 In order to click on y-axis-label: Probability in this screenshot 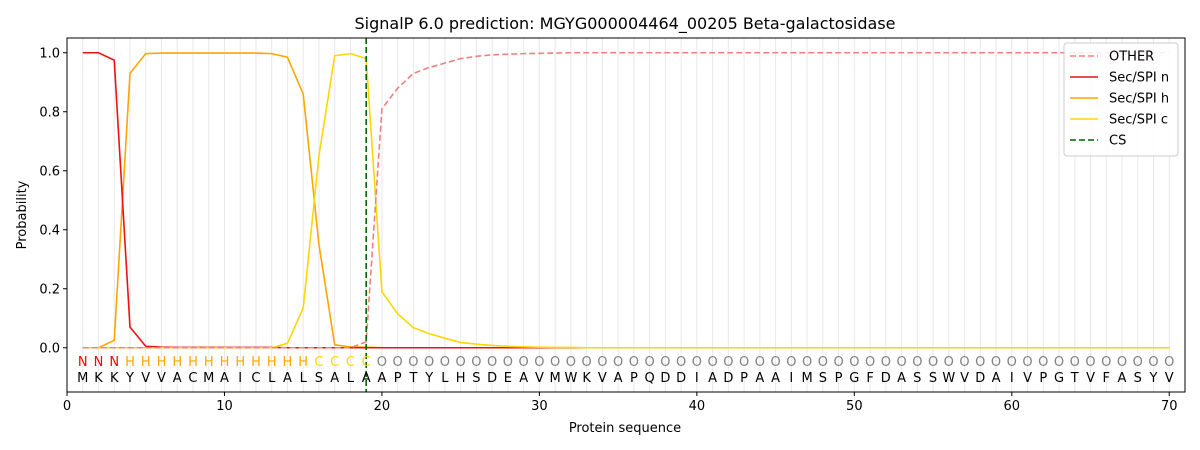, I will do `click(22, 214)`.